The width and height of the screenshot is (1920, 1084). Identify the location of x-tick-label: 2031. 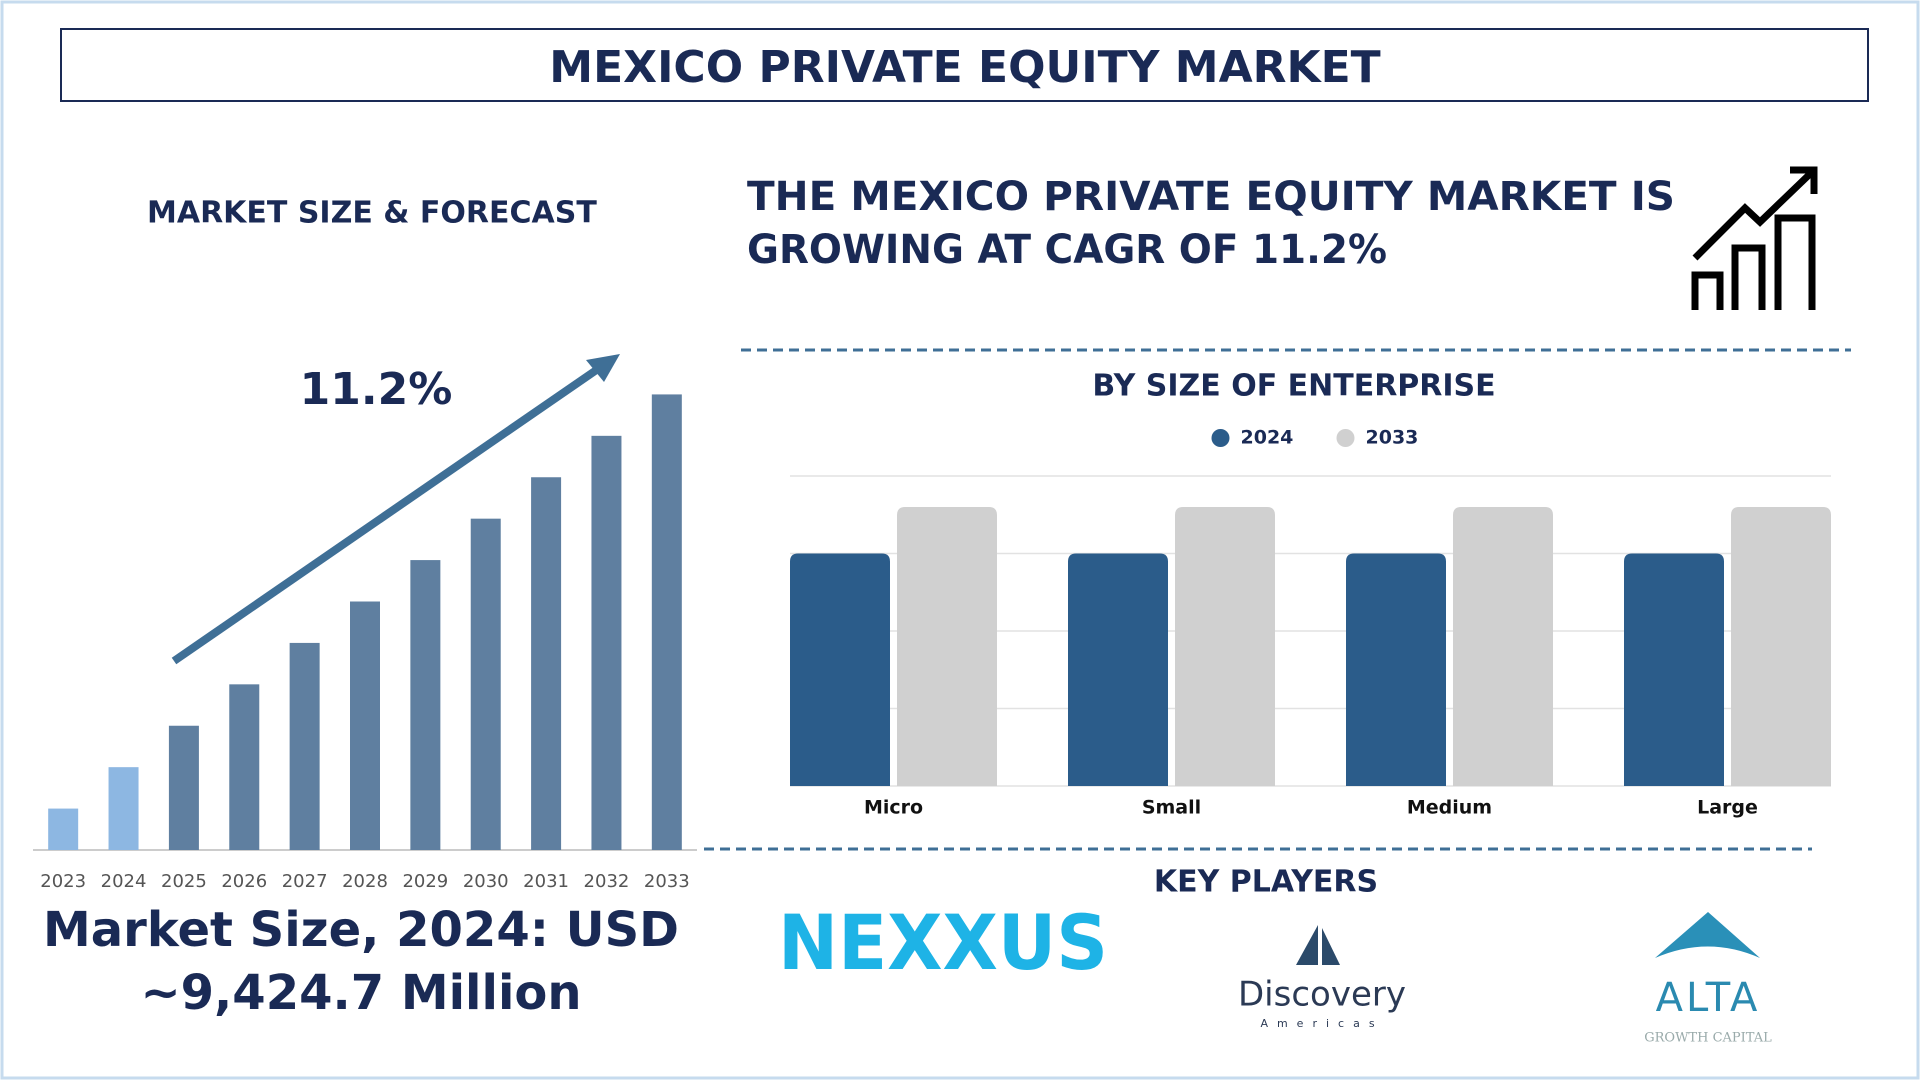
(546, 881).